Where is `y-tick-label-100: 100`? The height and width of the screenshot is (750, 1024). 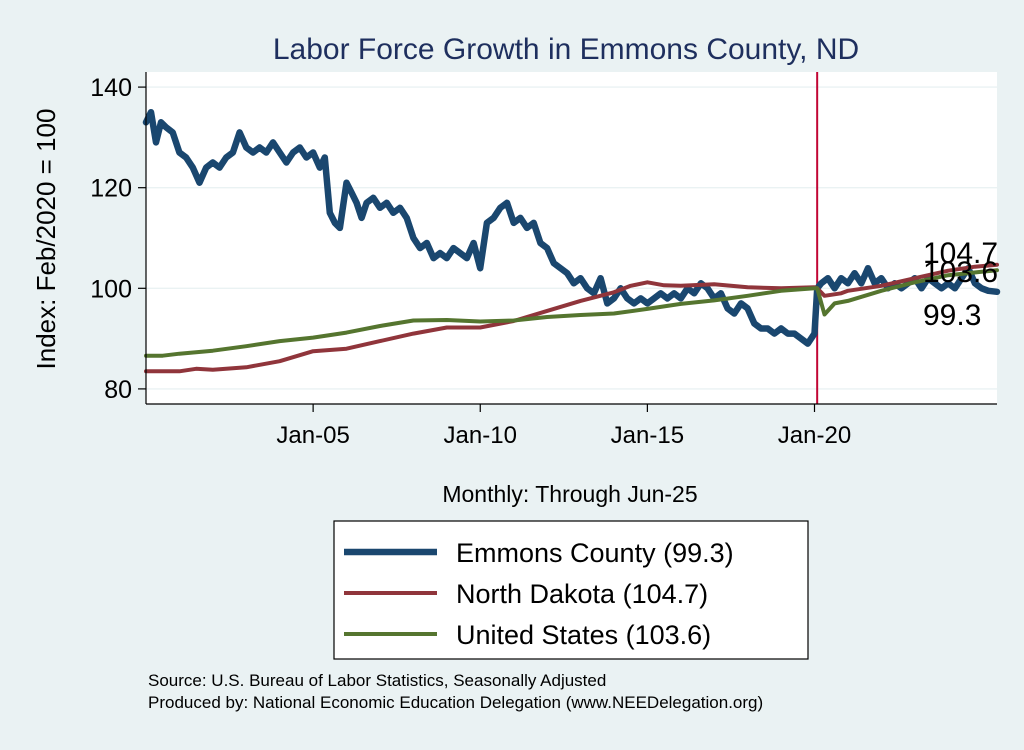 y-tick-label-100: 100 is located at coordinates (111, 289).